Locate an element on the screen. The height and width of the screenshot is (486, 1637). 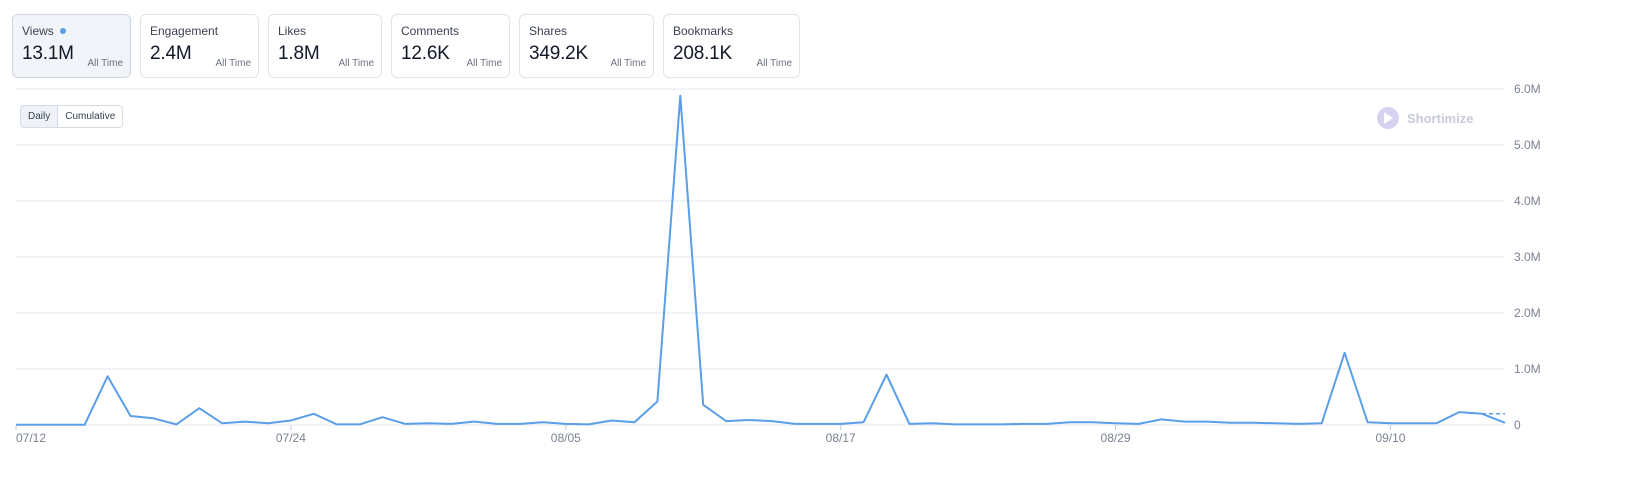
stat-card-shares: Shares 349.2K All Time is located at coordinates (586, 46).